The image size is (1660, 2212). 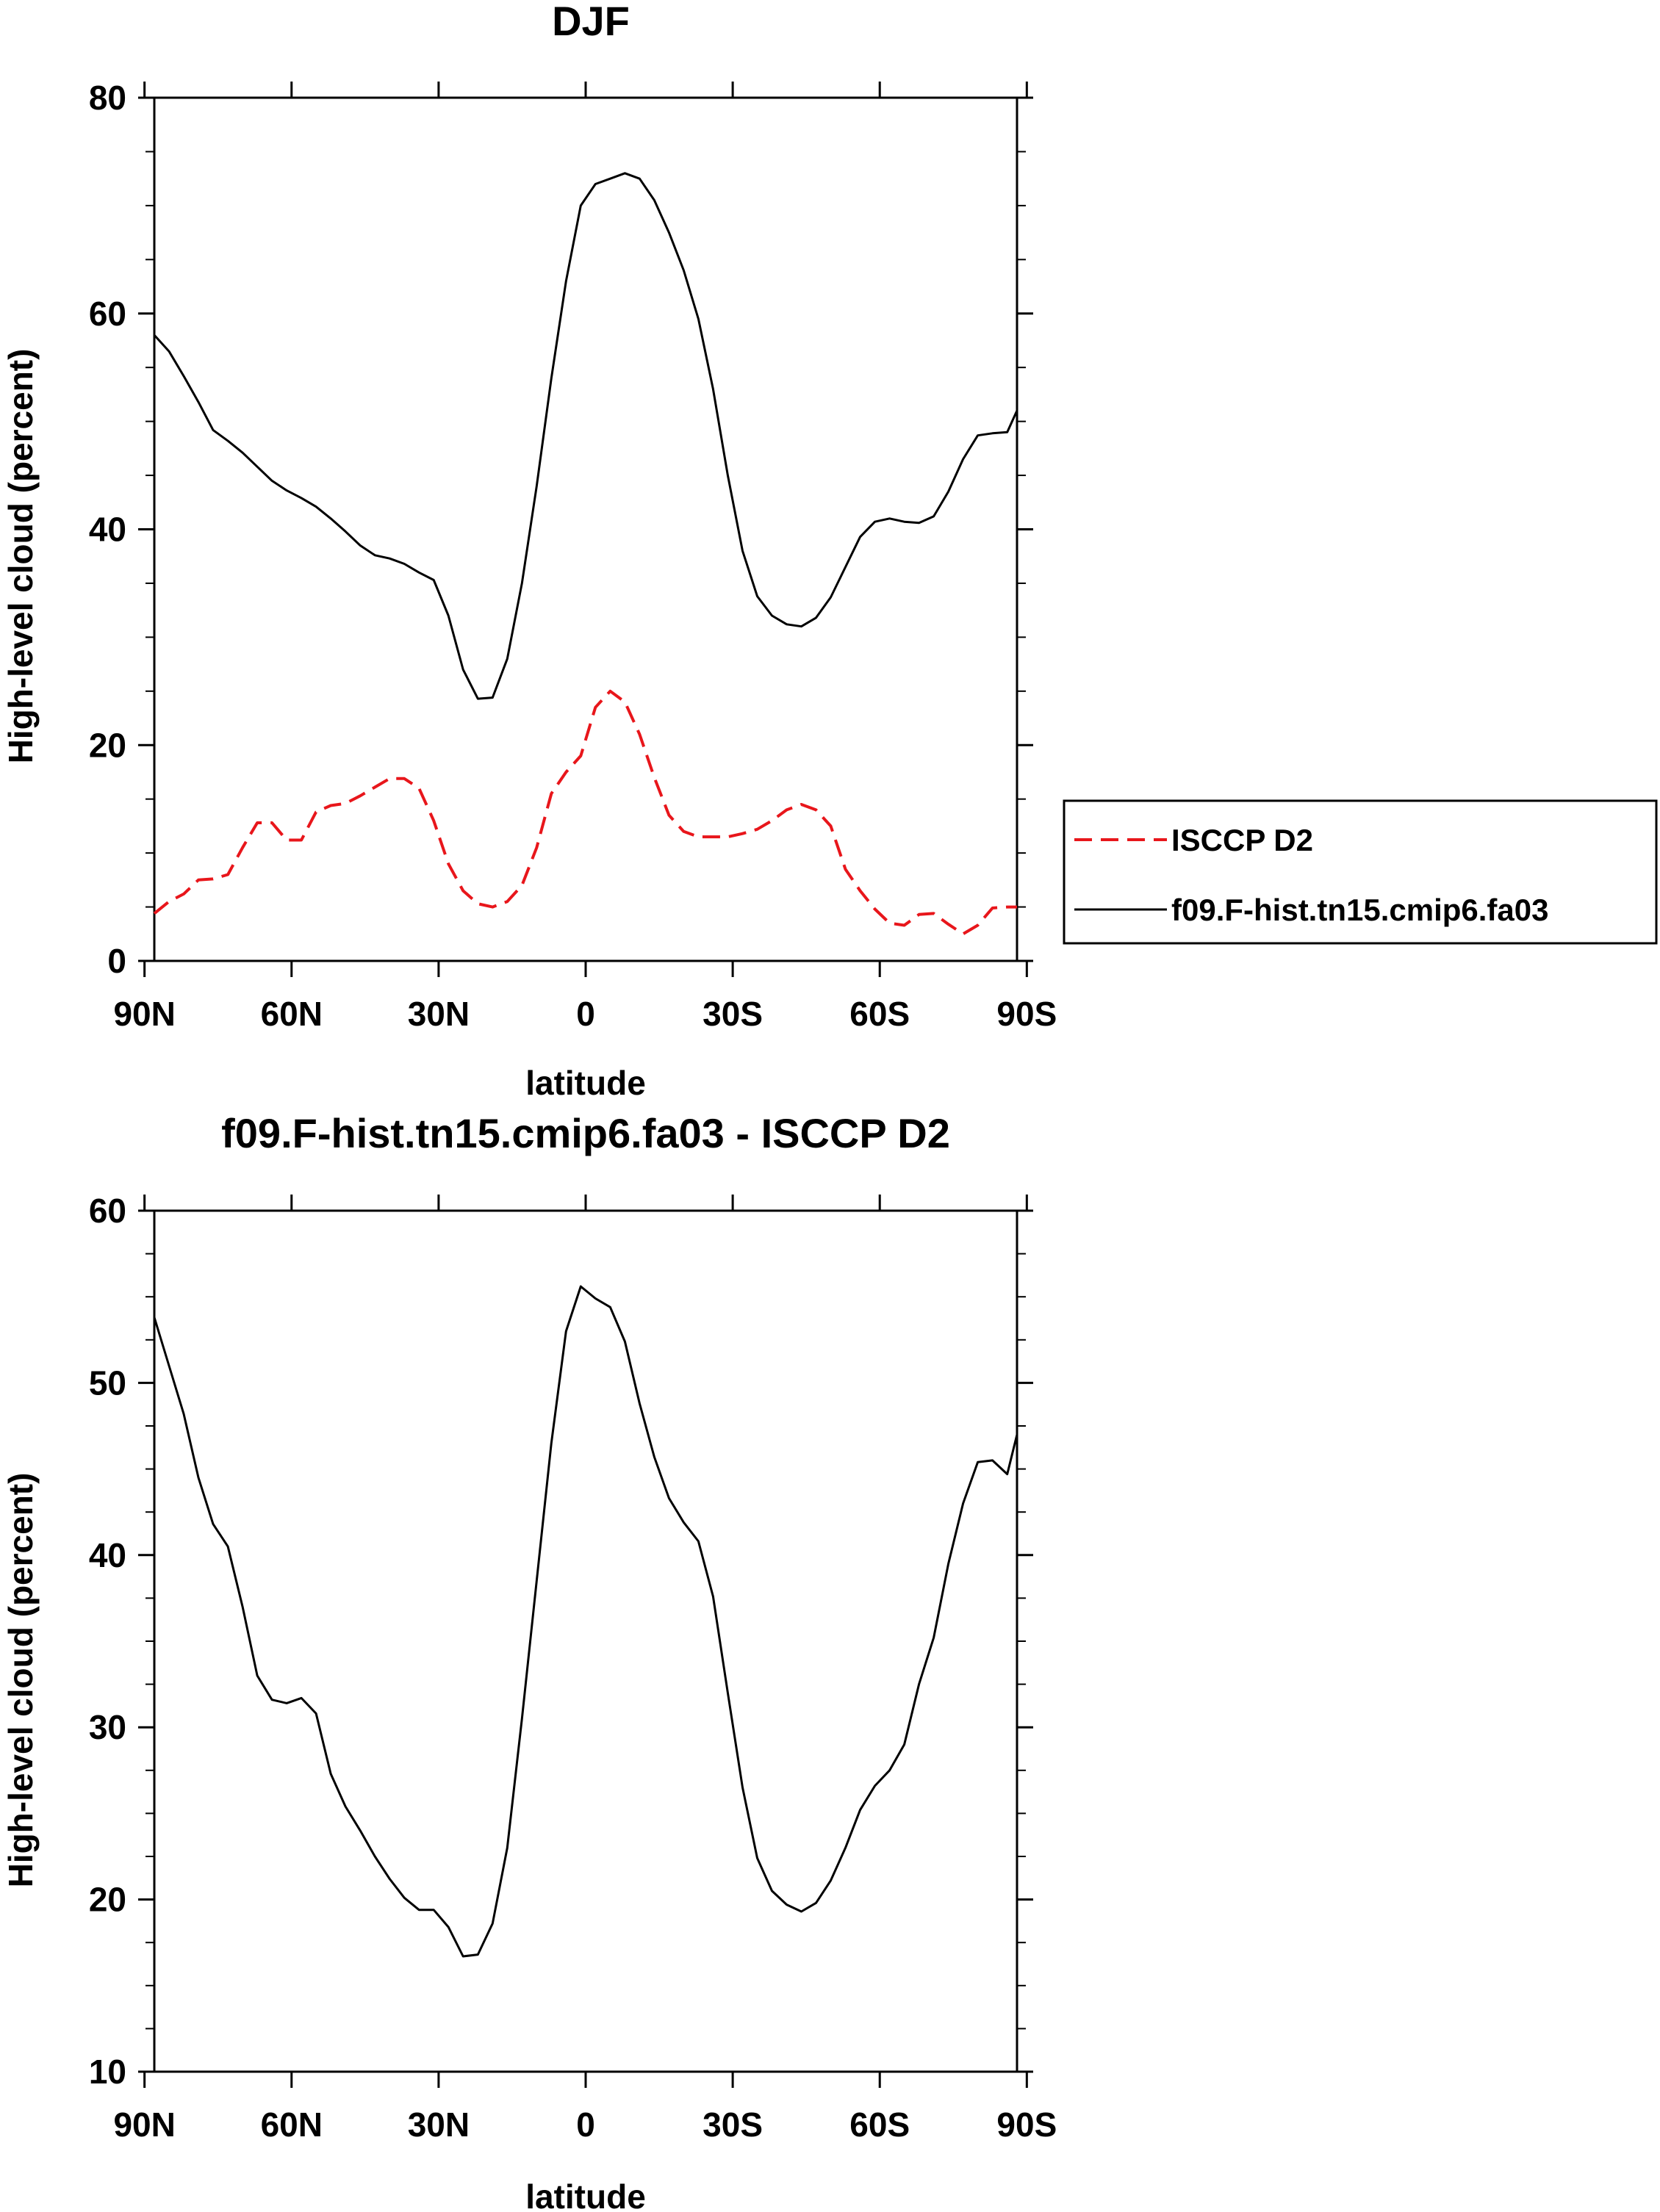 I want to click on top-chart-xlabel: latitude, so click(x=585, y=1083).